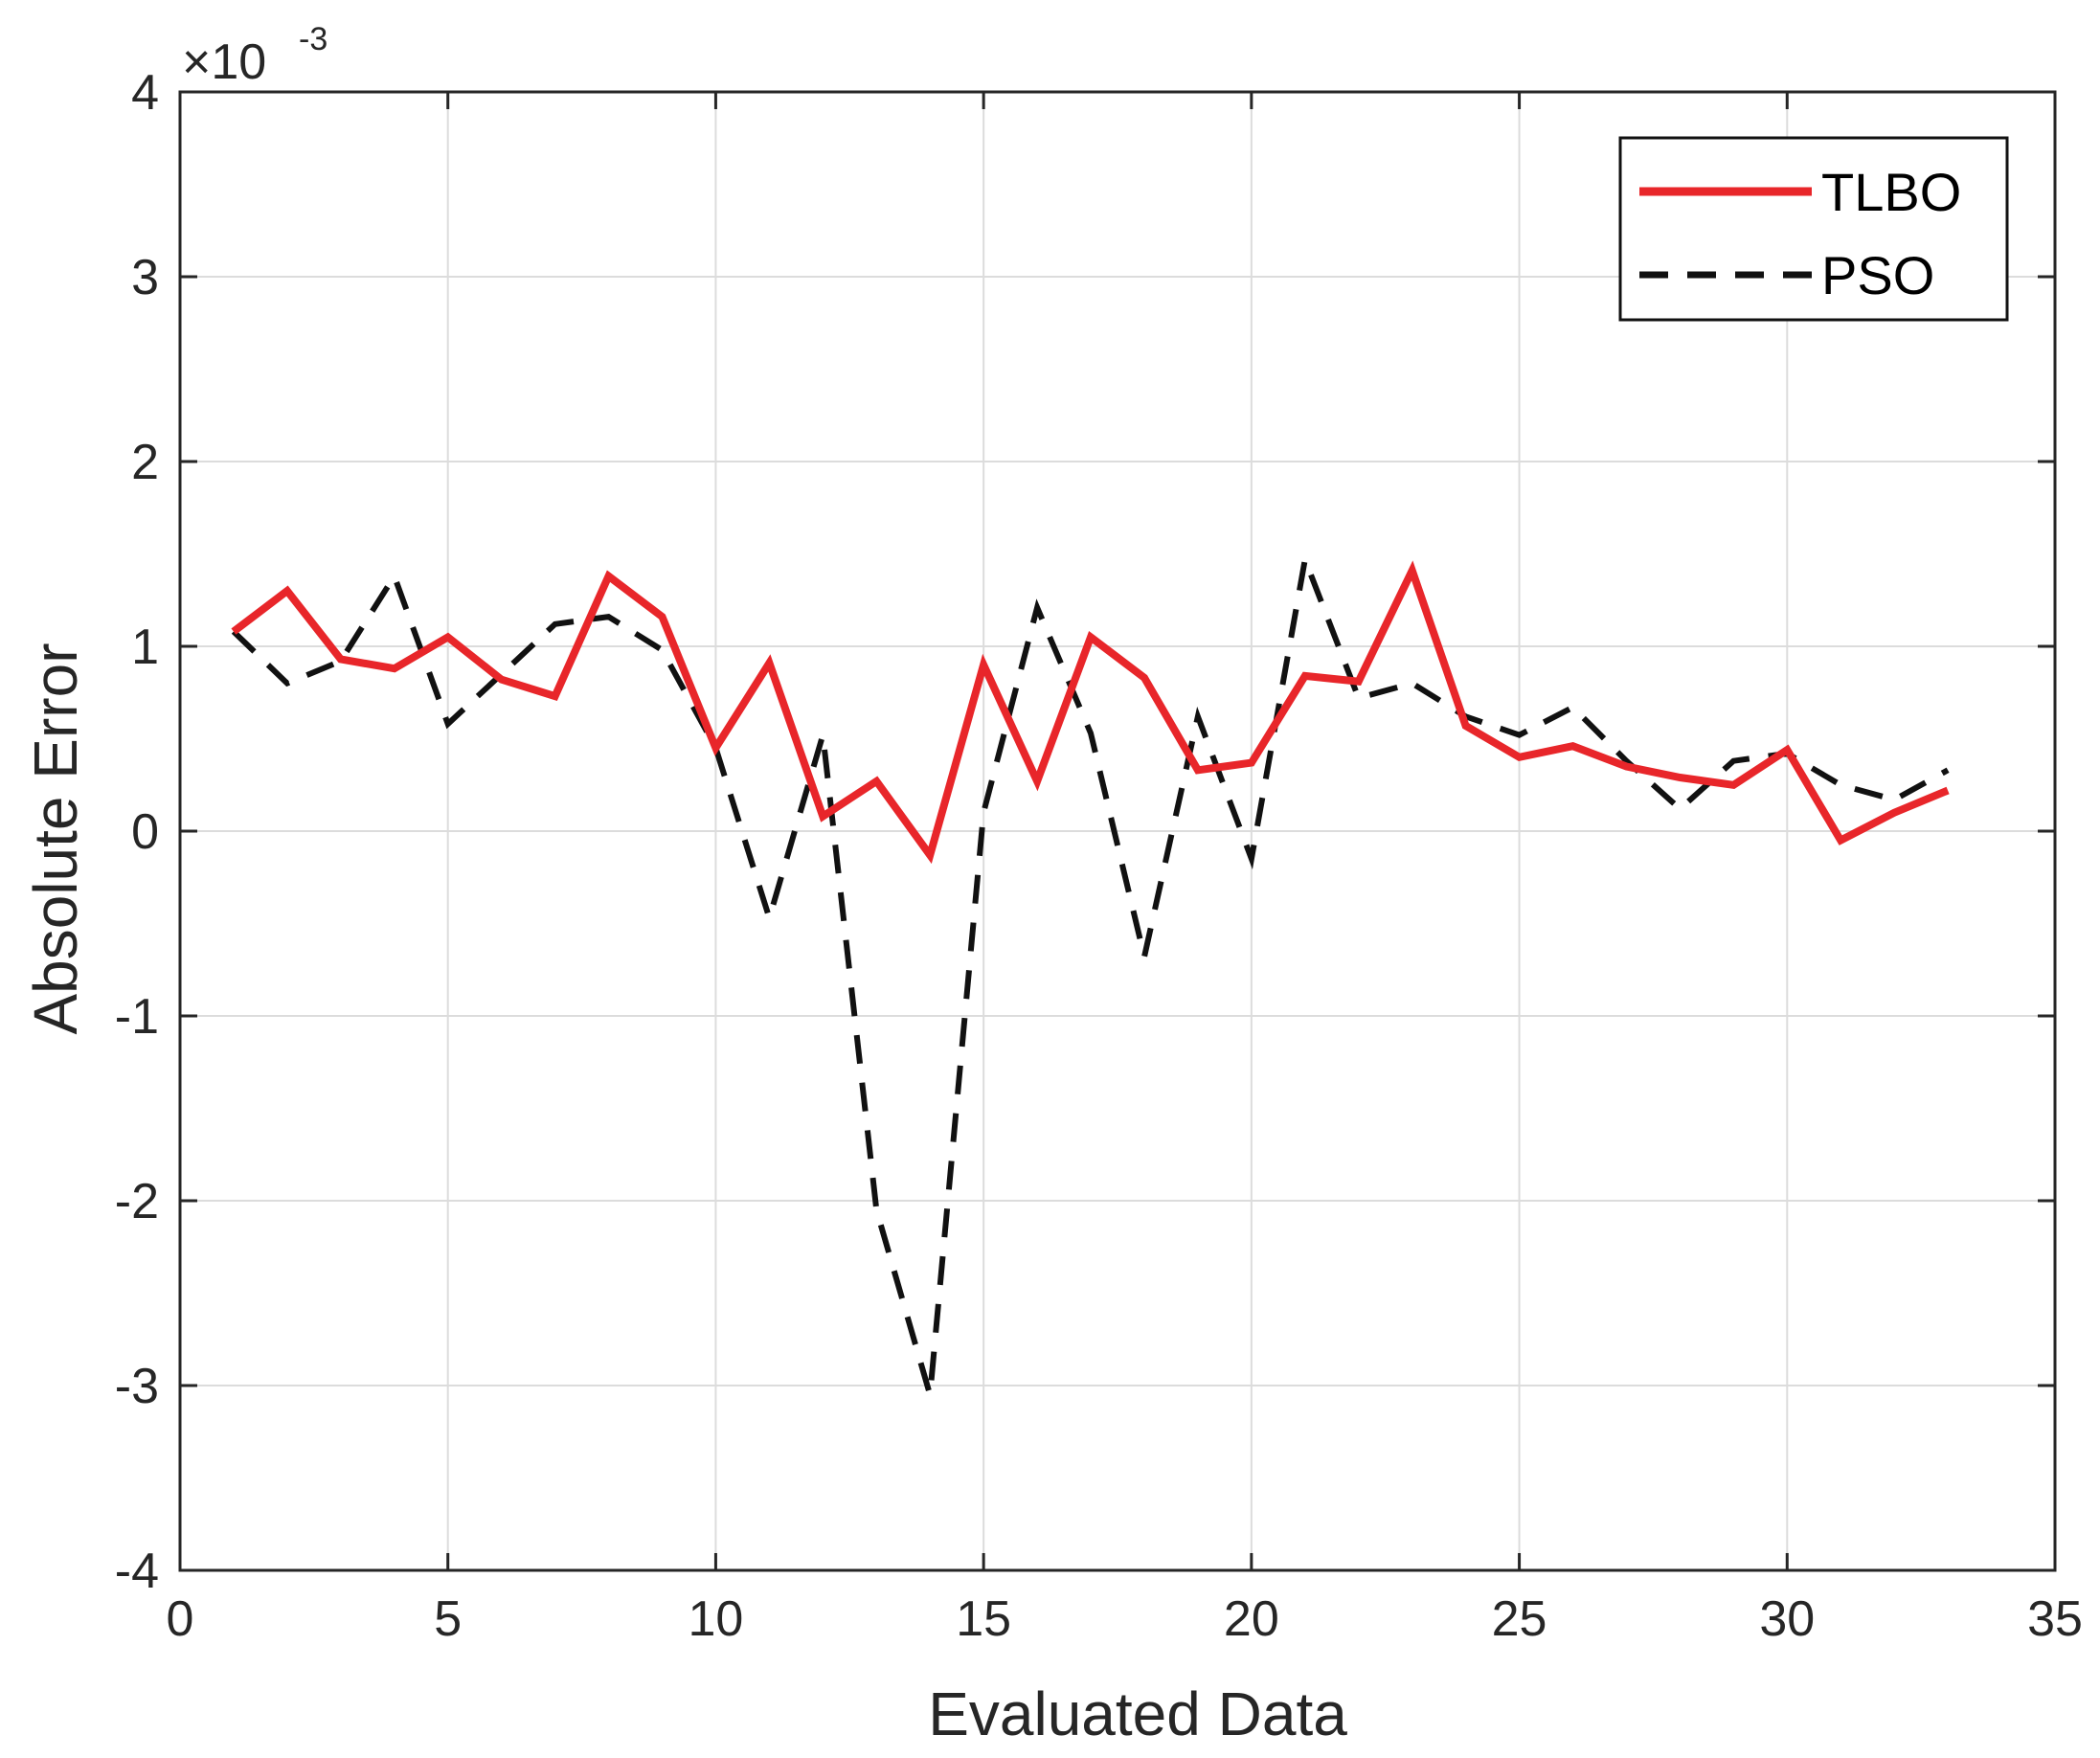 The width and height of the screenshot is (2100, 1758). What do you see at coordinates (1137, 1713) in the screenshot?
I see `x-axis-title: Evaluated Data` at bounding box center [1137, 1713].